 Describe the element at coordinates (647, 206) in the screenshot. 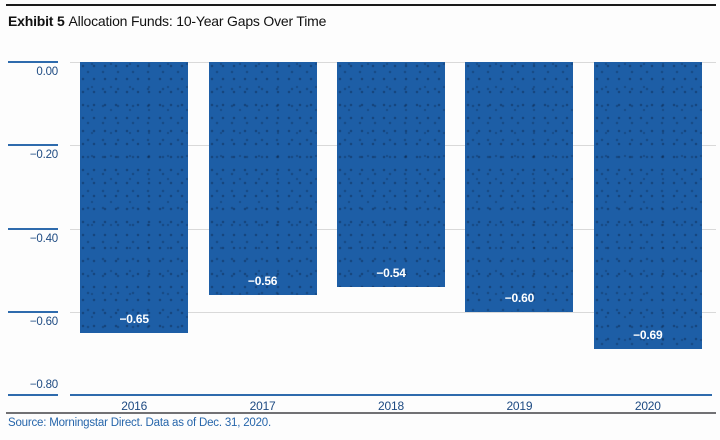

I see `bar-2020: −0.69` at that location.